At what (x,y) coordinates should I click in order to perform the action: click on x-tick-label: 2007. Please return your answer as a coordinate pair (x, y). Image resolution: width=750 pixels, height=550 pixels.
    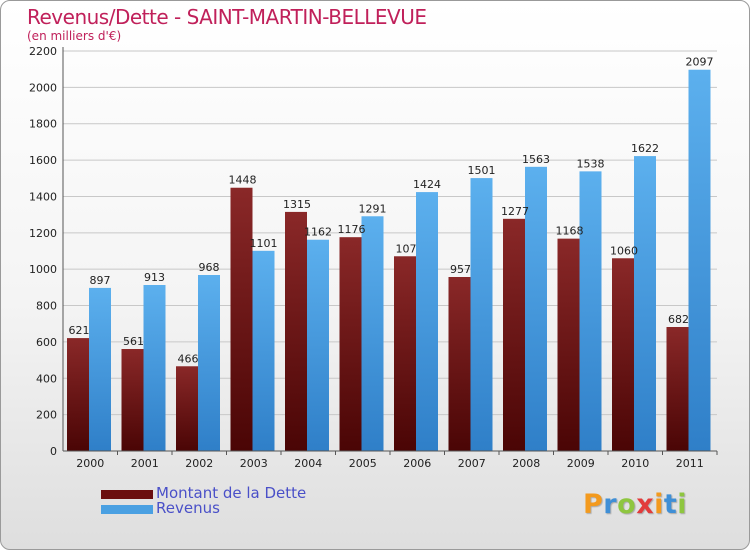
    Looking at the image, I should click on (472, 463).